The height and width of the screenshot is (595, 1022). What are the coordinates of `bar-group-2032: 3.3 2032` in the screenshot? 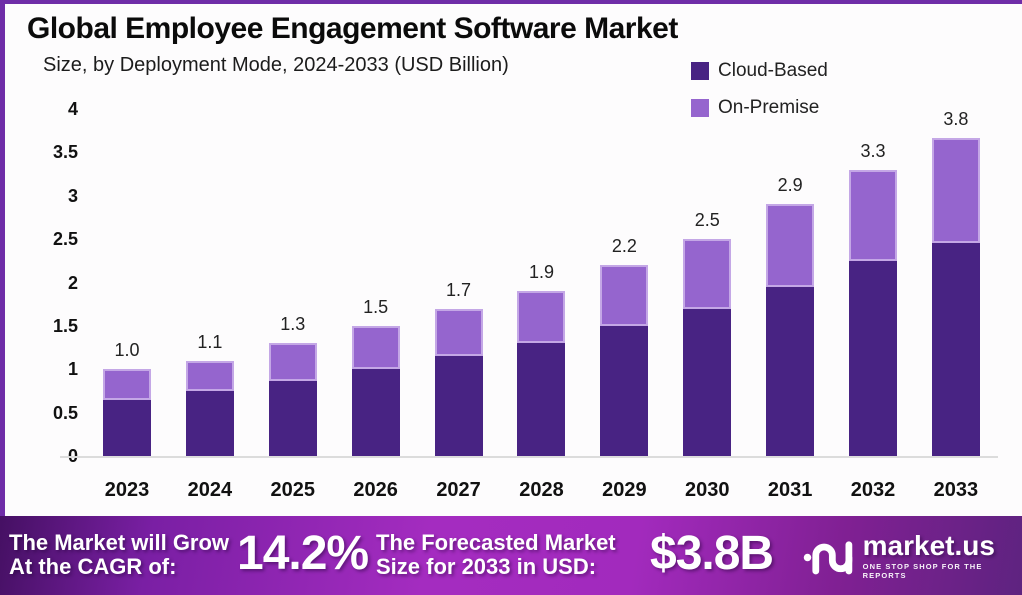 It's located at (873, 305).